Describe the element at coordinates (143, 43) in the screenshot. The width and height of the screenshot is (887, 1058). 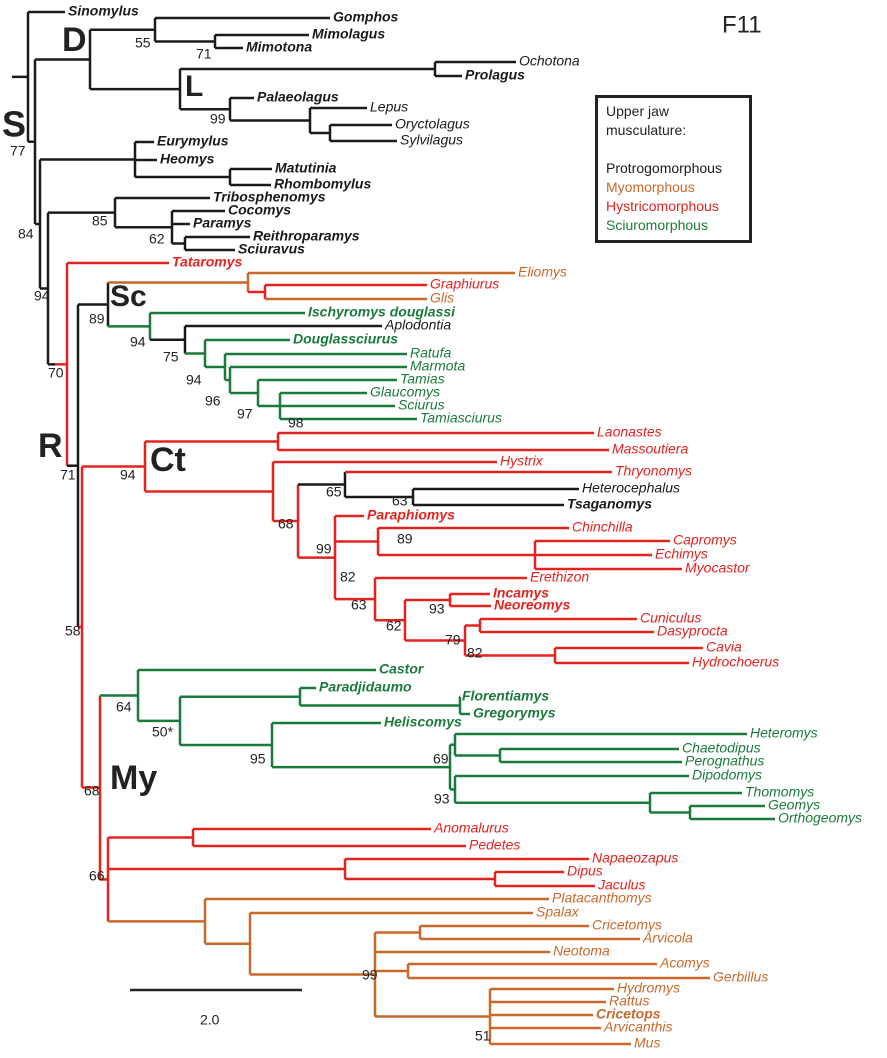
I see `support-value: 55` at that location.